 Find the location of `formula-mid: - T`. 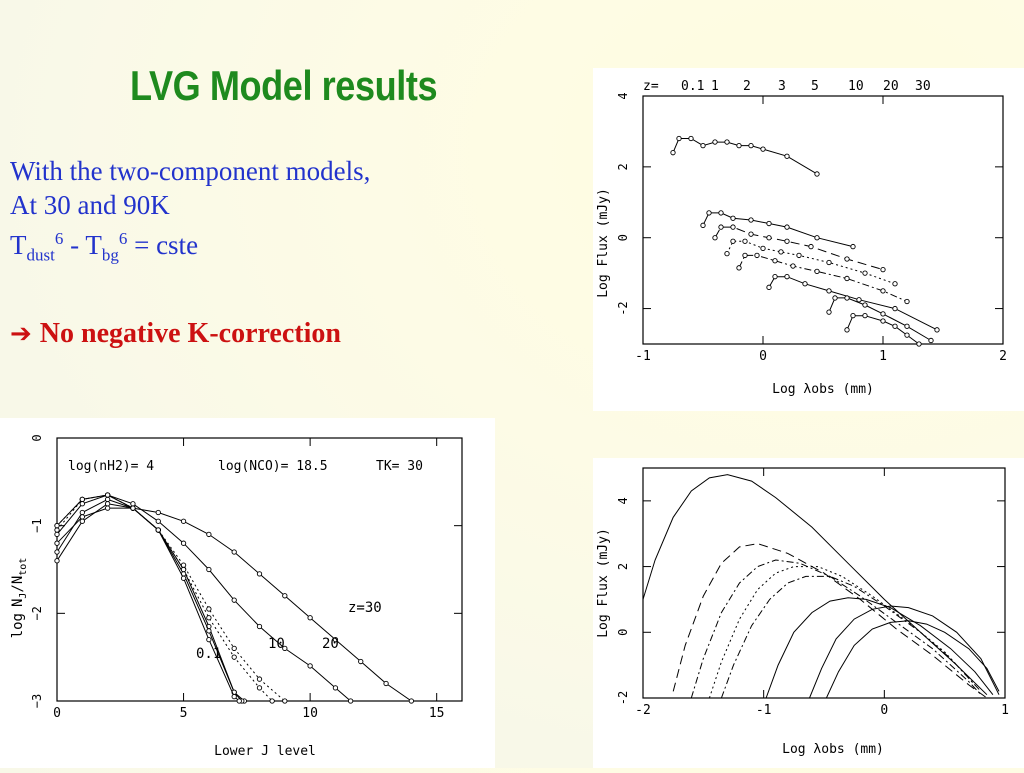

formula-mid: - T is located at coordinates (82, 245).